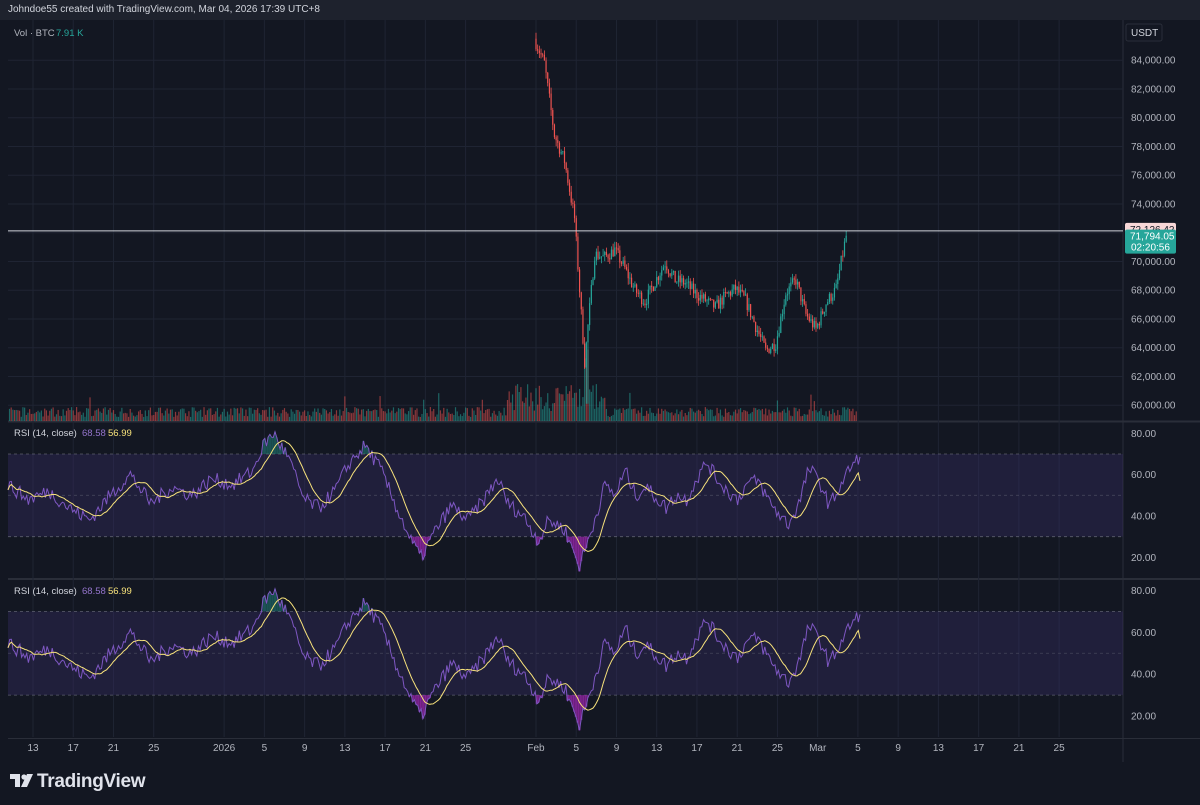 This screenshot has height=805, width=1200. Describe the element at coordinates (1153, 291) in the screenshot. I see `price-tick-label: 68,000.00` at that location.